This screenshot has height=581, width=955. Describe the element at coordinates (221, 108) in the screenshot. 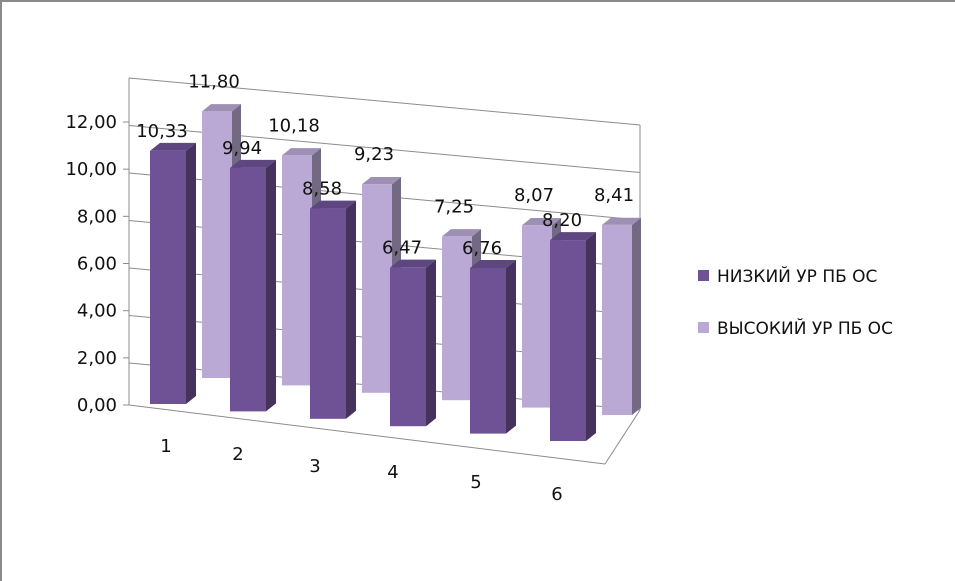

I see `bar-high-1-top` at that location.